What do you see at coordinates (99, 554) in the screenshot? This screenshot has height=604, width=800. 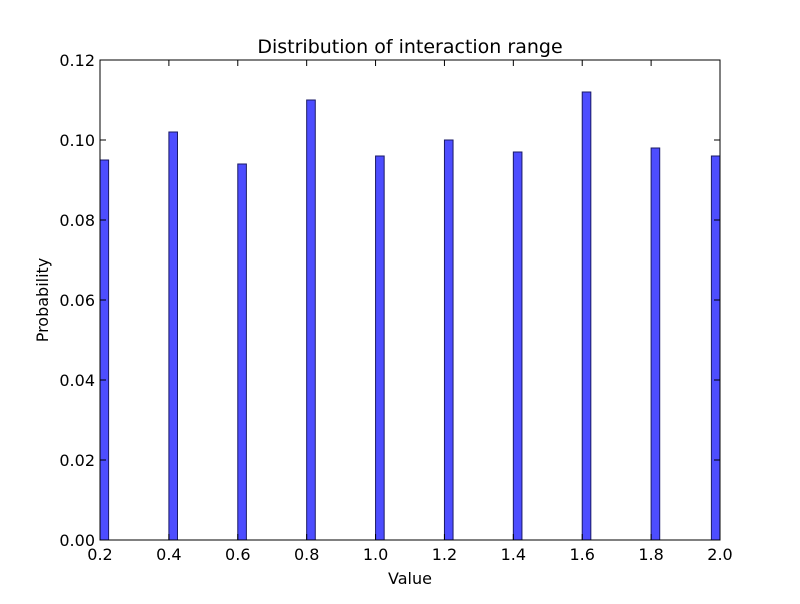 I see `x-tick-label-0.2: 0.2` at bounding box center [99, 554].